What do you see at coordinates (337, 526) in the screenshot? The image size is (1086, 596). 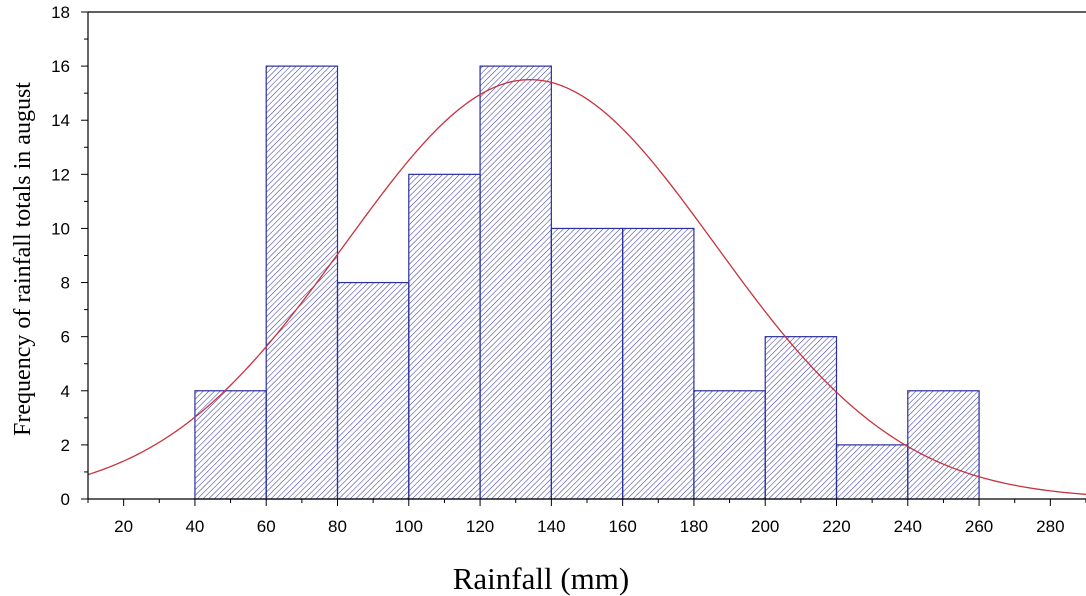 I see `x-tick-label: 80` at bounding box center [337, 526].